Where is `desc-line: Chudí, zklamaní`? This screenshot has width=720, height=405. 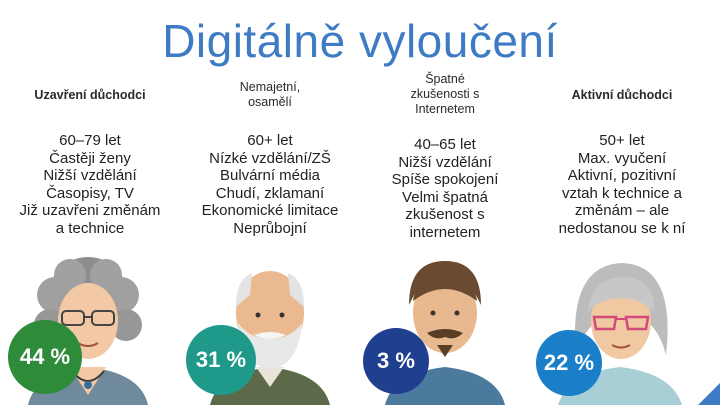 desc-line: Chudí, zklamaní is located at coordinates (270, 193).